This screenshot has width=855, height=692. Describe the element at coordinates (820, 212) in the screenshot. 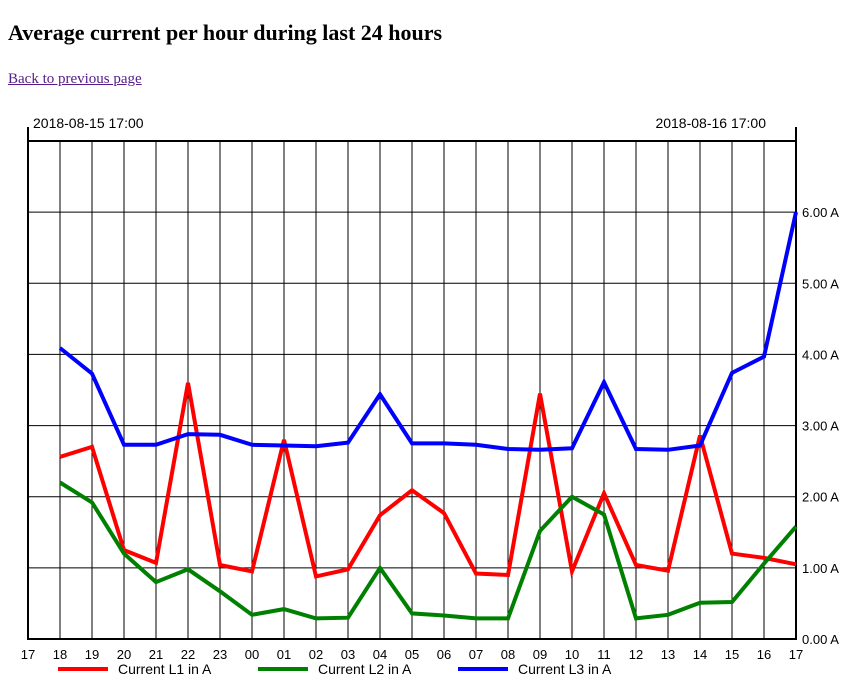

I see `y-tick-label: 6.00 A` at that location.